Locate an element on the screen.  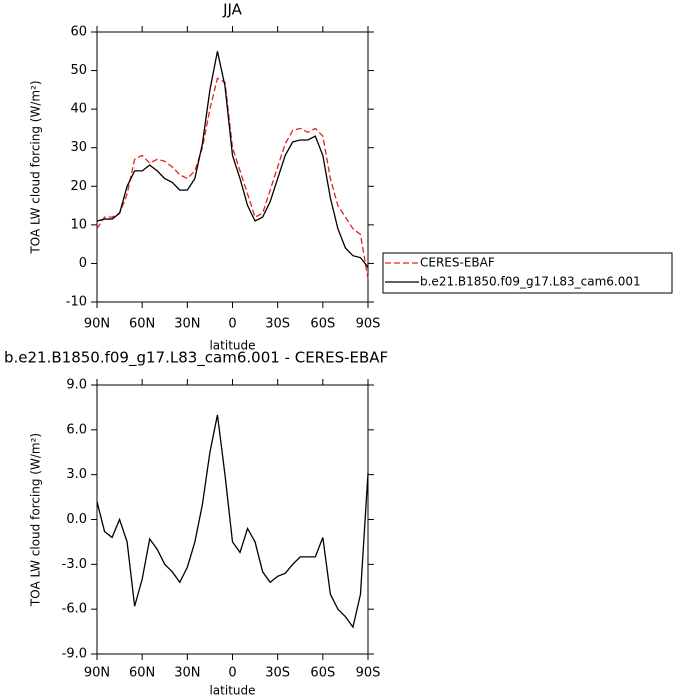
y-tick-label: -3.0 is located at coordinates (74, 564).